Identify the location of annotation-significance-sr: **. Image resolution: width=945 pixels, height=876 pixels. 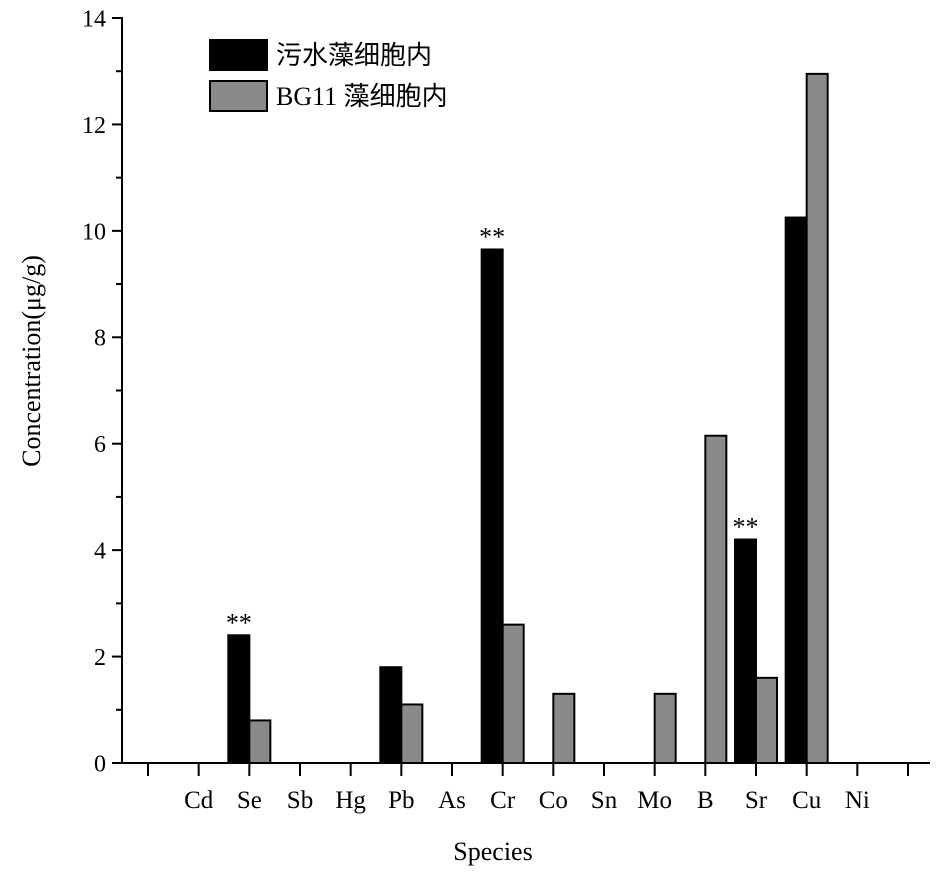
(746, 527).